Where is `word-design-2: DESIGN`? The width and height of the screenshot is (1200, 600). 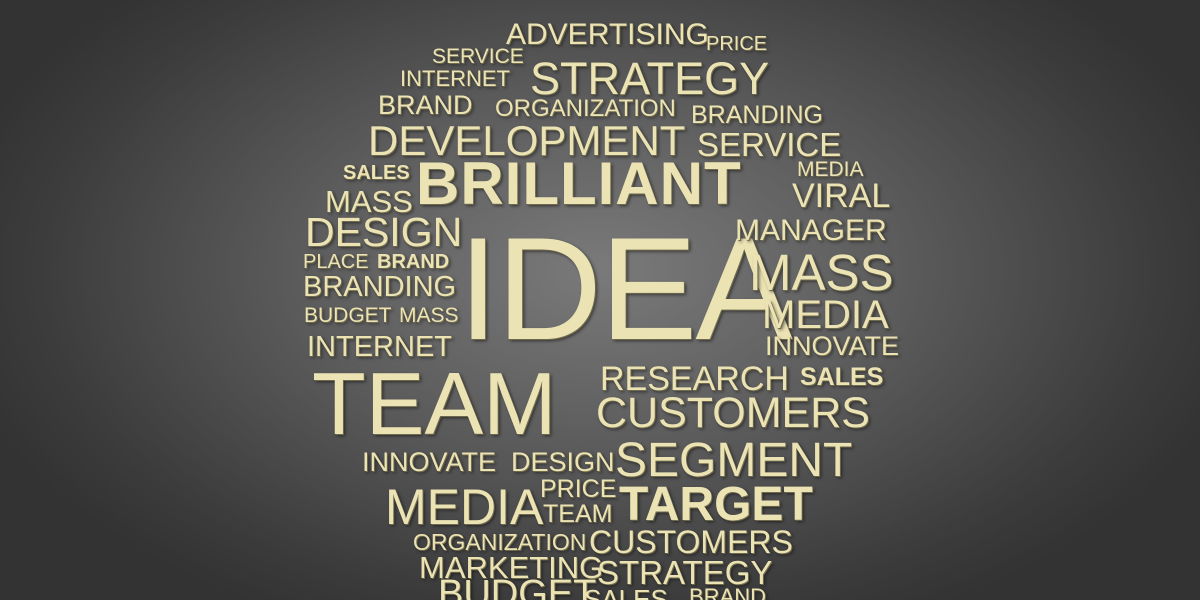 word-design-2: DESIGN is located at coordinates (563, 462).